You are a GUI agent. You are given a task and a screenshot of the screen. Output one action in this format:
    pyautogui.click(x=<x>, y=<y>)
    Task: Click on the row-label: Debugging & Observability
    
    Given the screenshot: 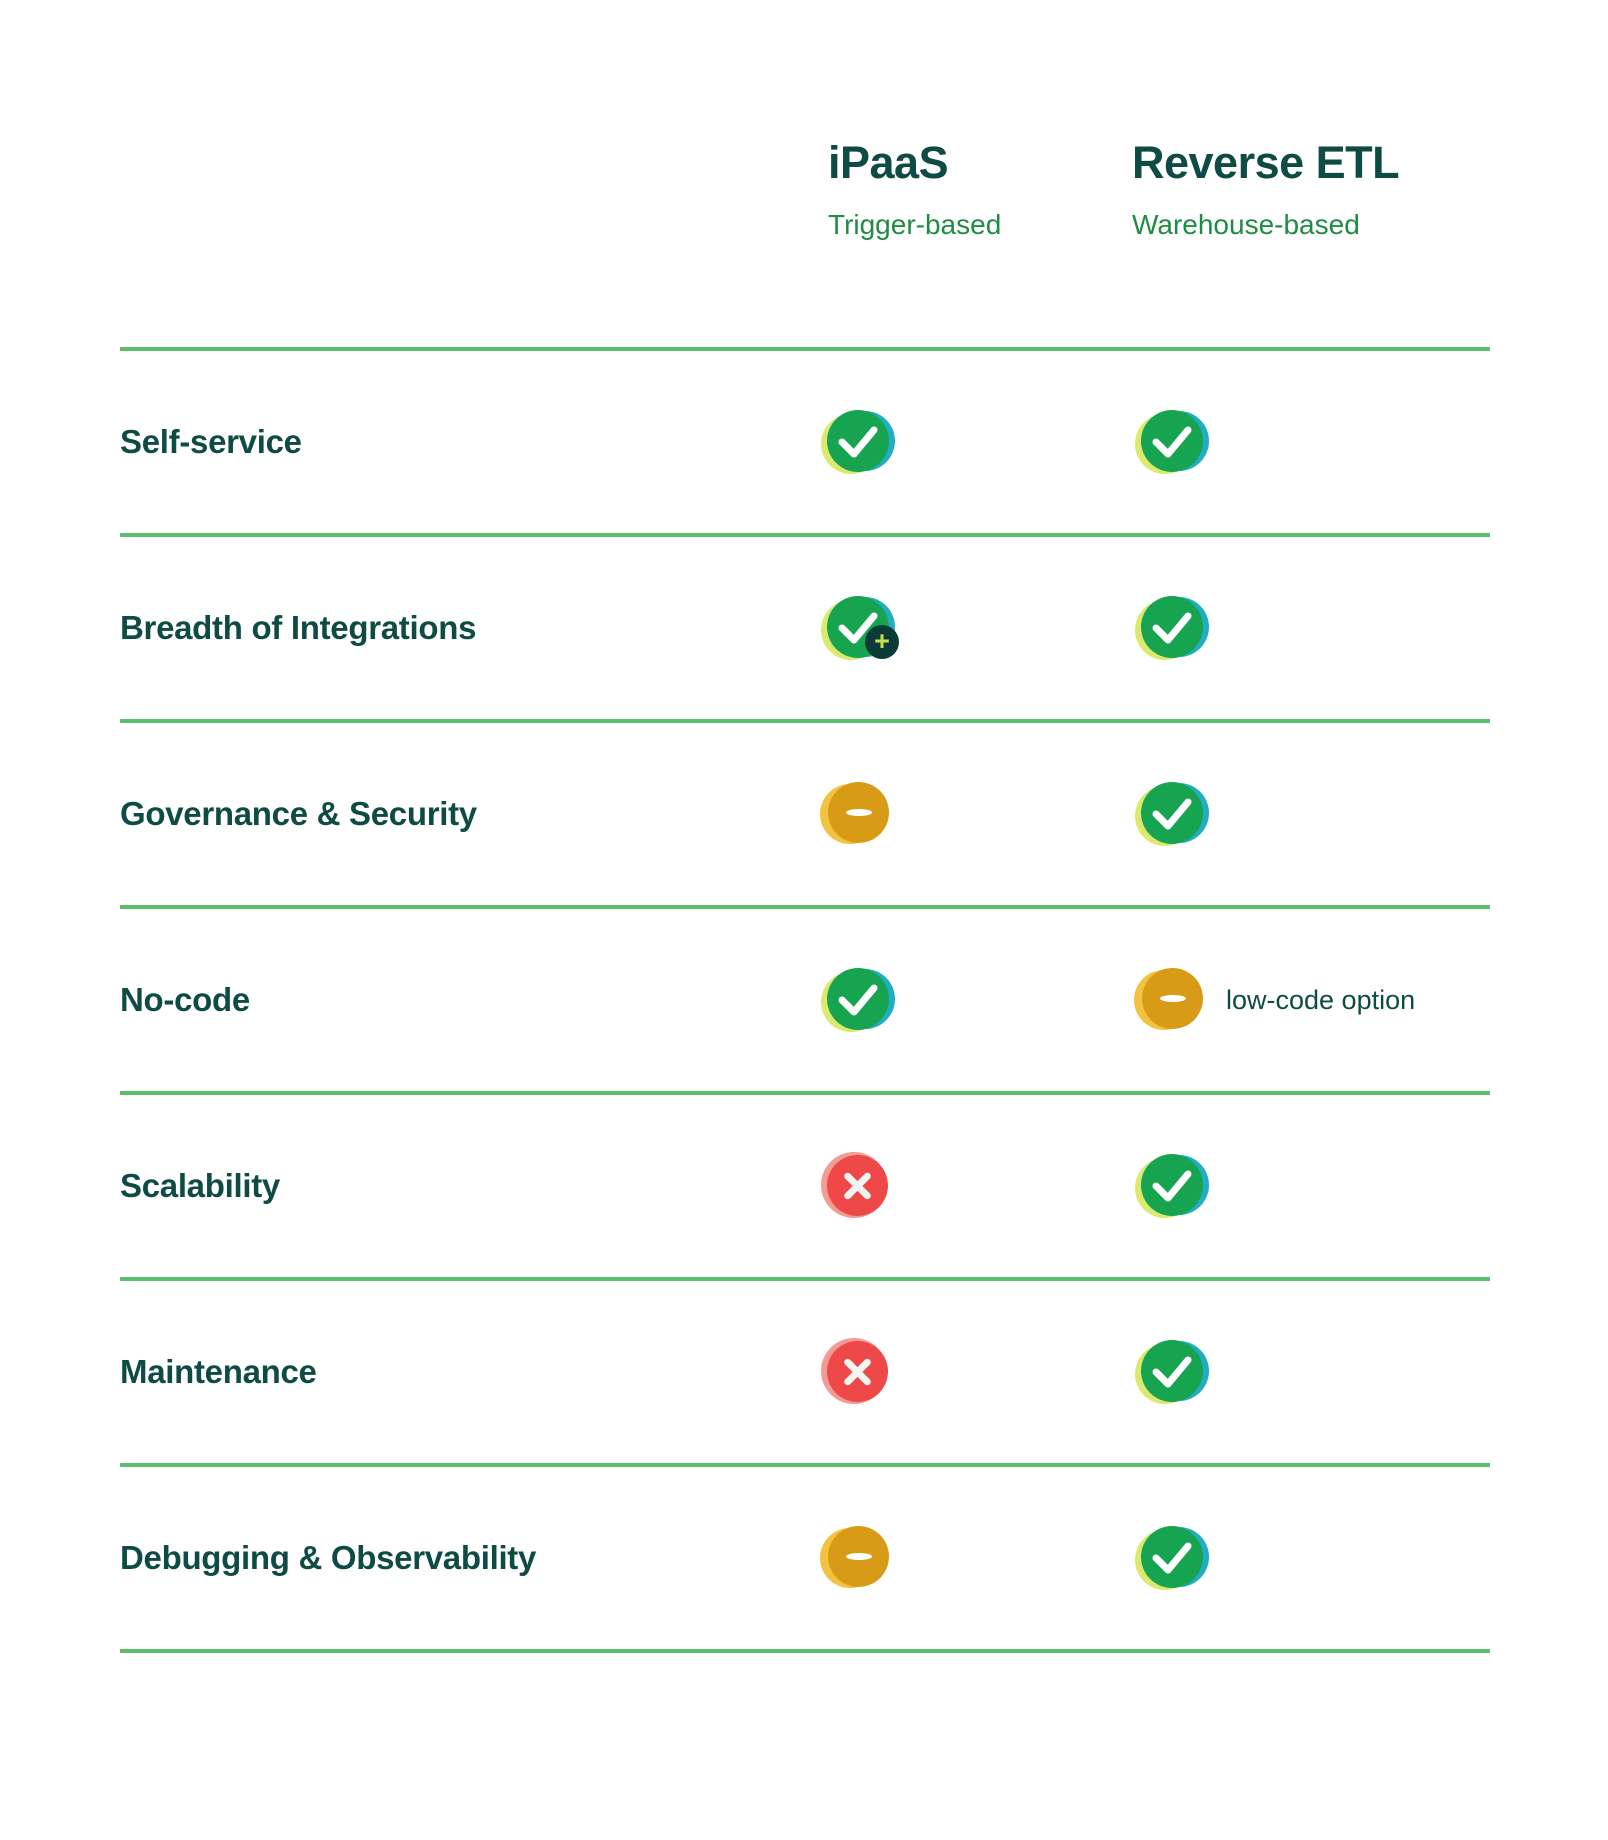 What is the action you would take?
    pyautogui.click(x=328, y=1557)
    